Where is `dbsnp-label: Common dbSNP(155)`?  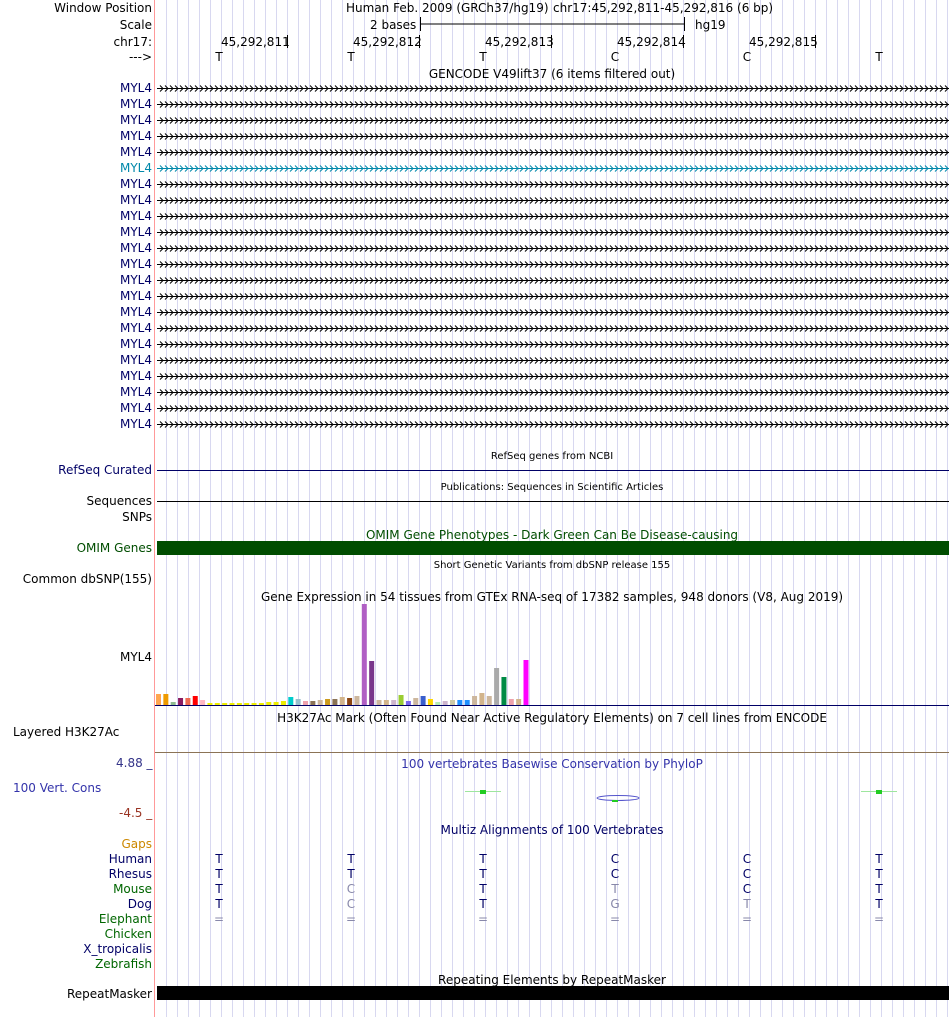
dbsnp-label: Common dbSNP(155) is located at coordinates (87, 579).